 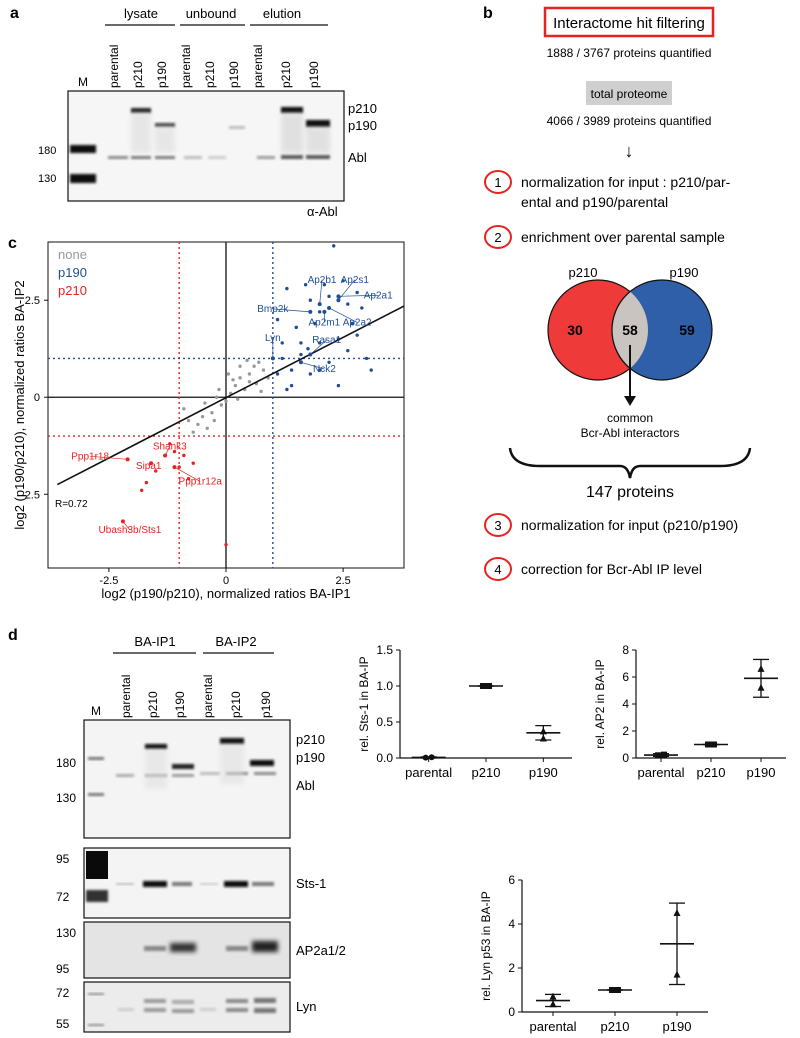 What do you see at coordinates (63, 1024) in the screenshot?
I see `mw-label: 55` at bounding box center [63, 1024].